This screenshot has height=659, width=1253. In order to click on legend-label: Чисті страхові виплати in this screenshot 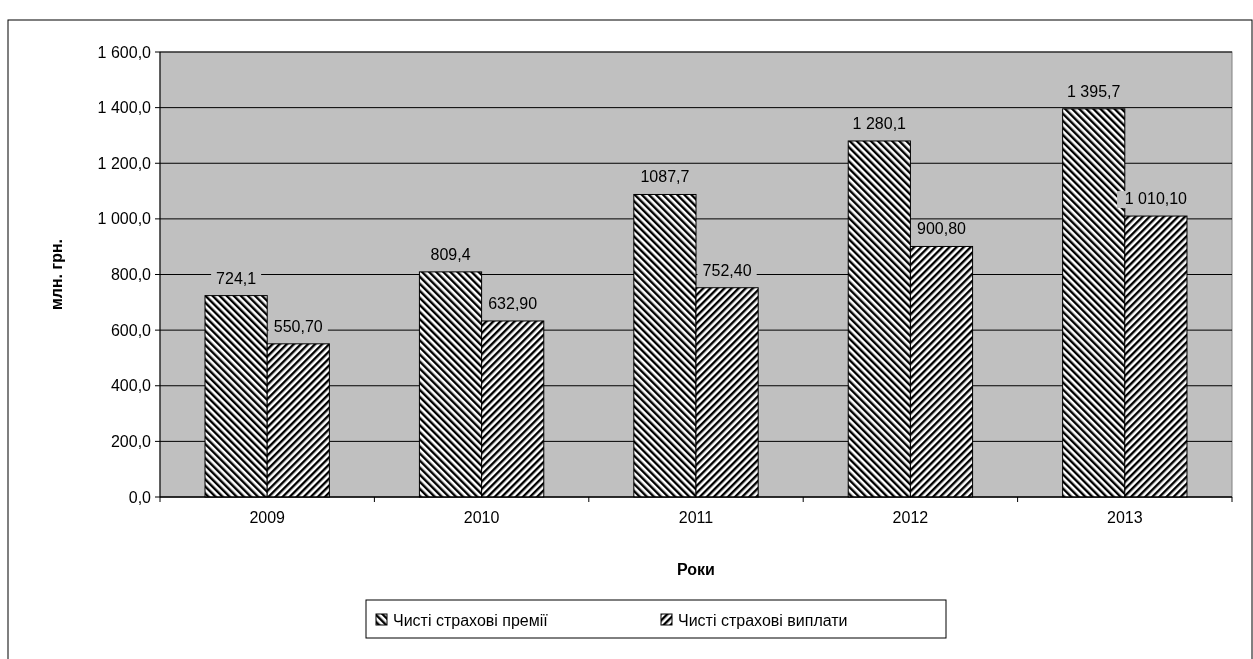, I will do `click(763, 620)`.